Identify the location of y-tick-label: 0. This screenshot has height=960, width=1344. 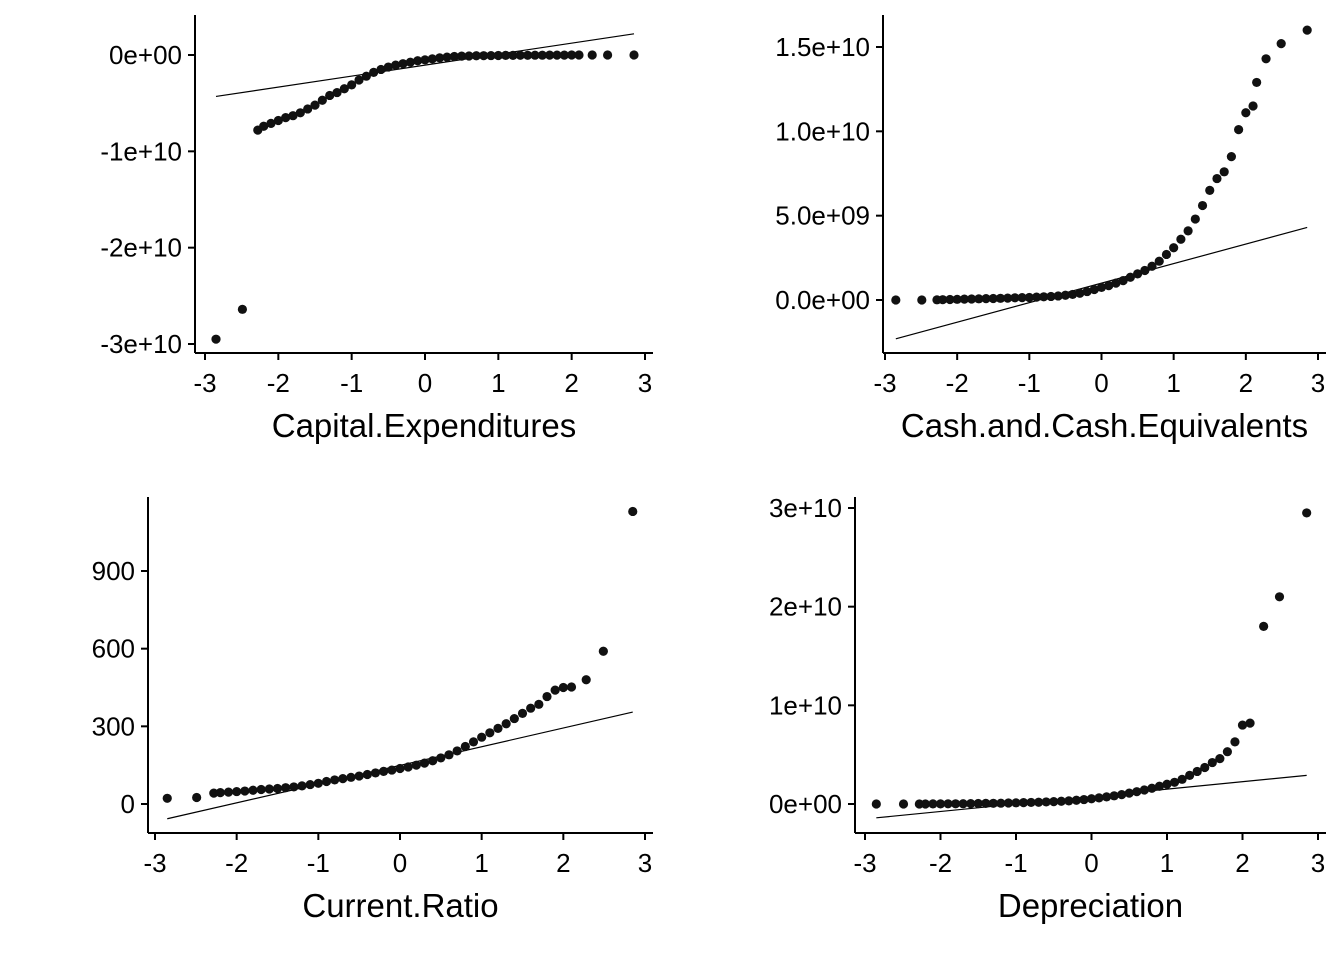
(128, 804).